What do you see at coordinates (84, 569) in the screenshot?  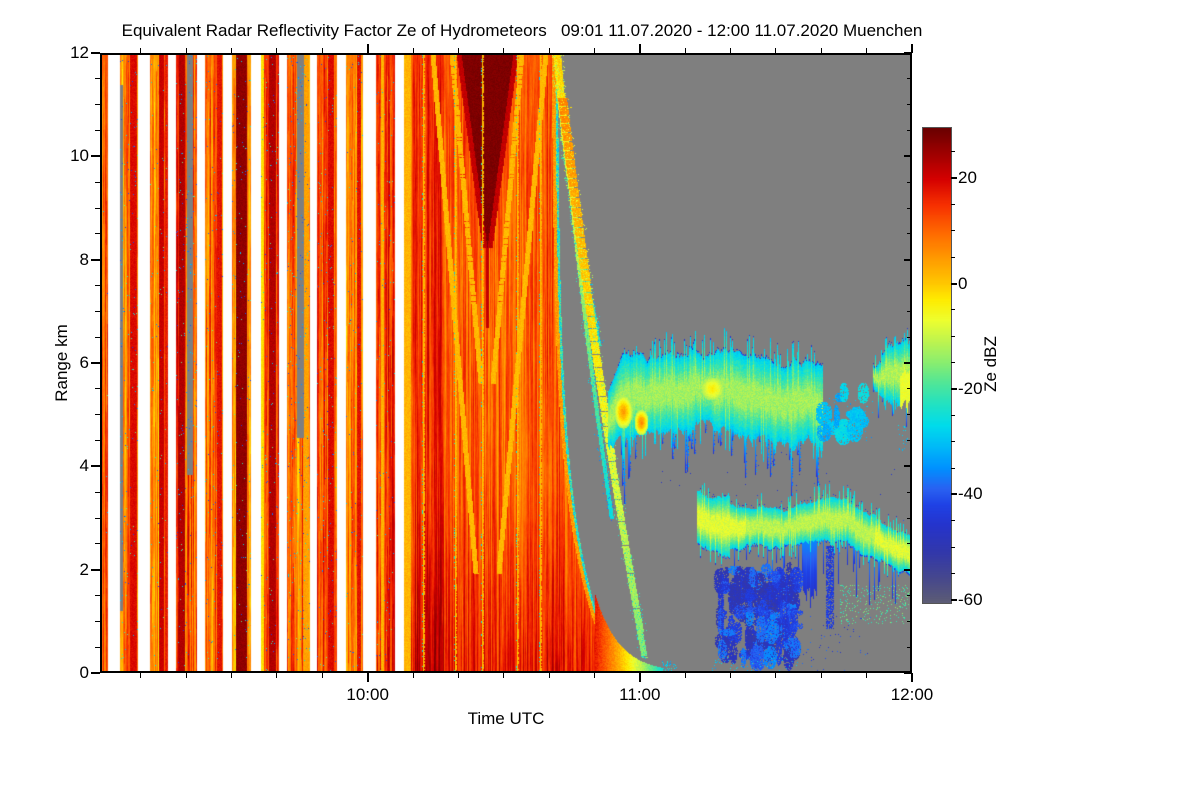 I see `y-axis-tick-label: 2` at bounding box center [84, 569].